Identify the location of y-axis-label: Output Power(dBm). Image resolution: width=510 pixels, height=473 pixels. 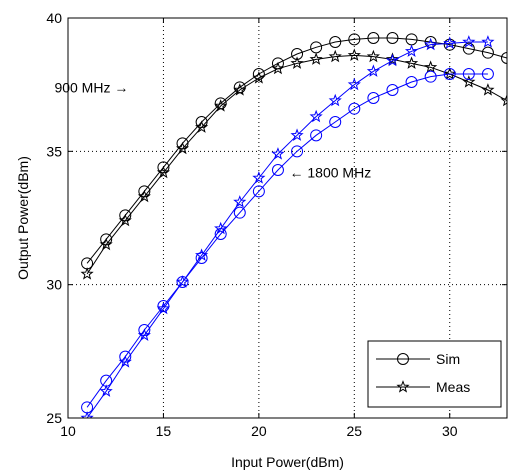
(23, 218).